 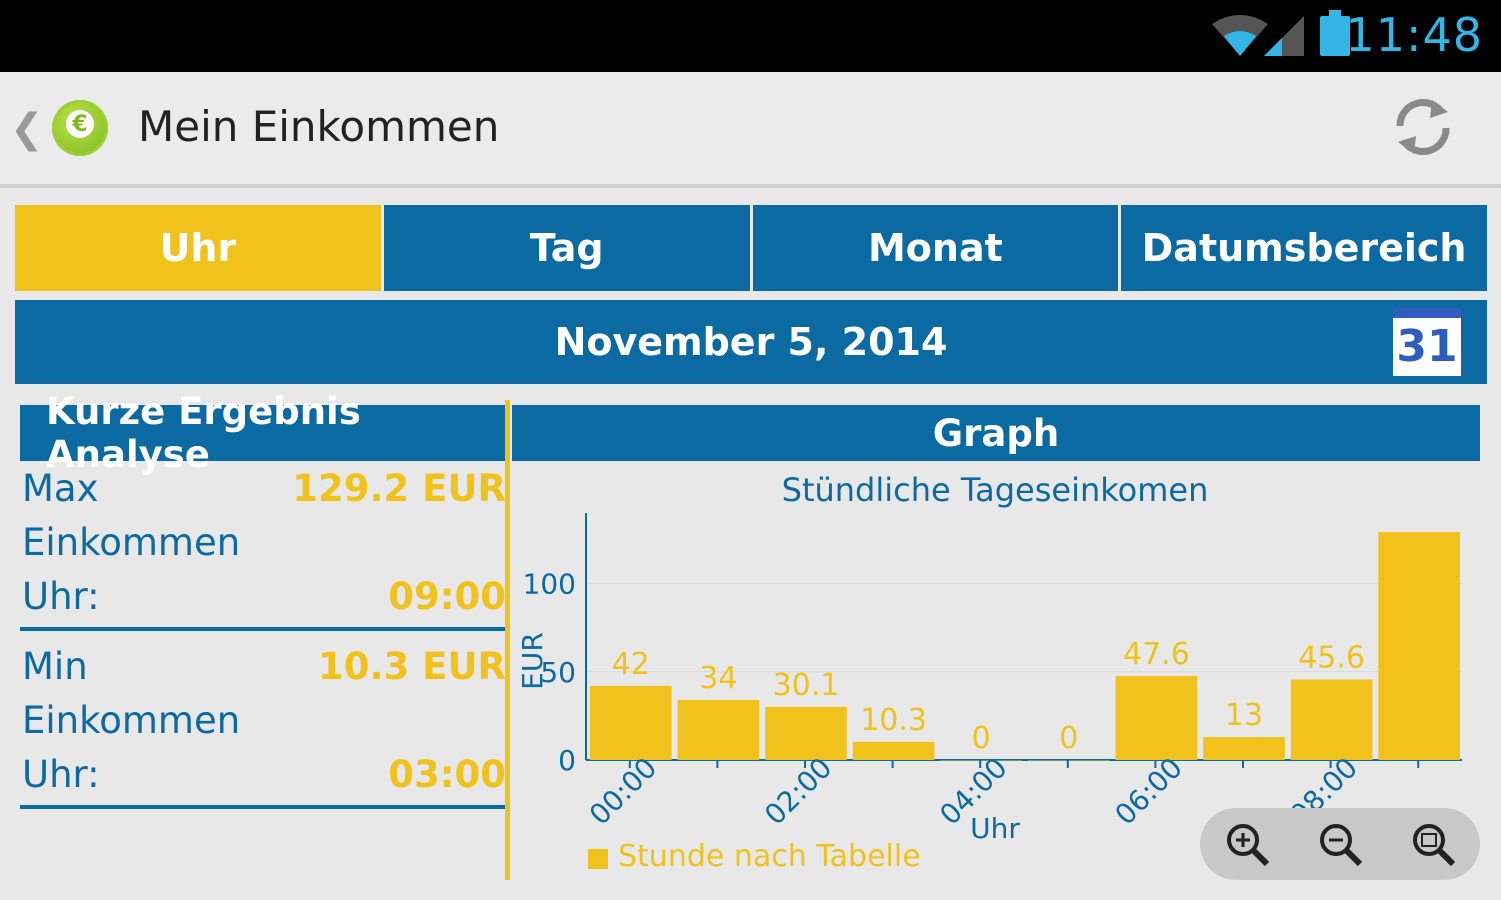 What do you see at coordinates (568, 248) in the screenshot?
I see `tab-tag: Tag` at bounding box center [568, 248].